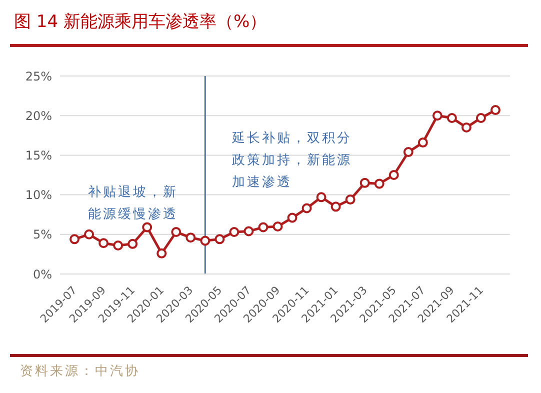  What do you see at coordinates (140, 22) in the screenshot?
I see `chart-title: 图 14 新能源乘用车渗透率（%）` at bounding box center [140, 22].